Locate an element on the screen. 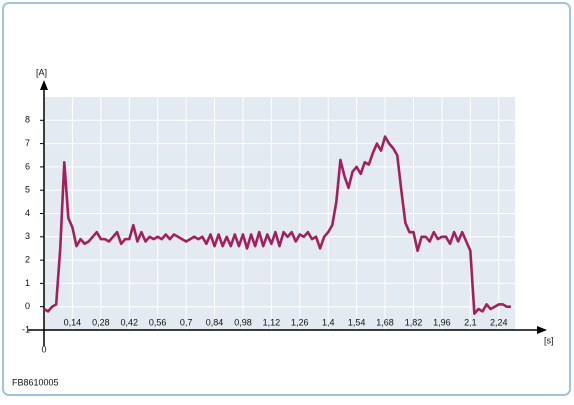 Image resolution: width=574 pixels, height=405 pixels. y-tick-label: 3 is located at coordinates (27, 236).